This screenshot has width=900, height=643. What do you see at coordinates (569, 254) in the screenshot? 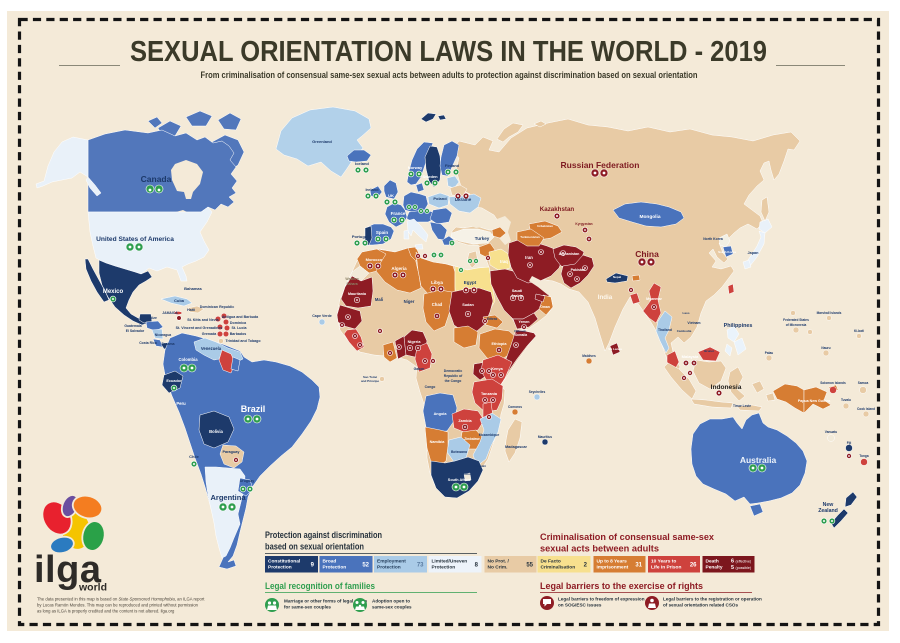
I see `svg-text: Afghanistan` at bounding box center [569, 254].